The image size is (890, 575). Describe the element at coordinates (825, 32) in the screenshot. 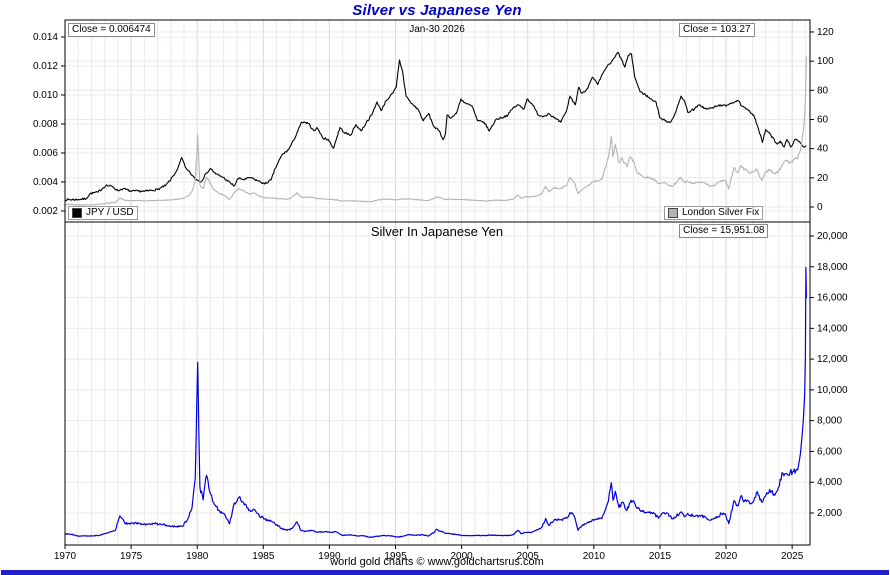

I see `svg-text: 120` at that location.